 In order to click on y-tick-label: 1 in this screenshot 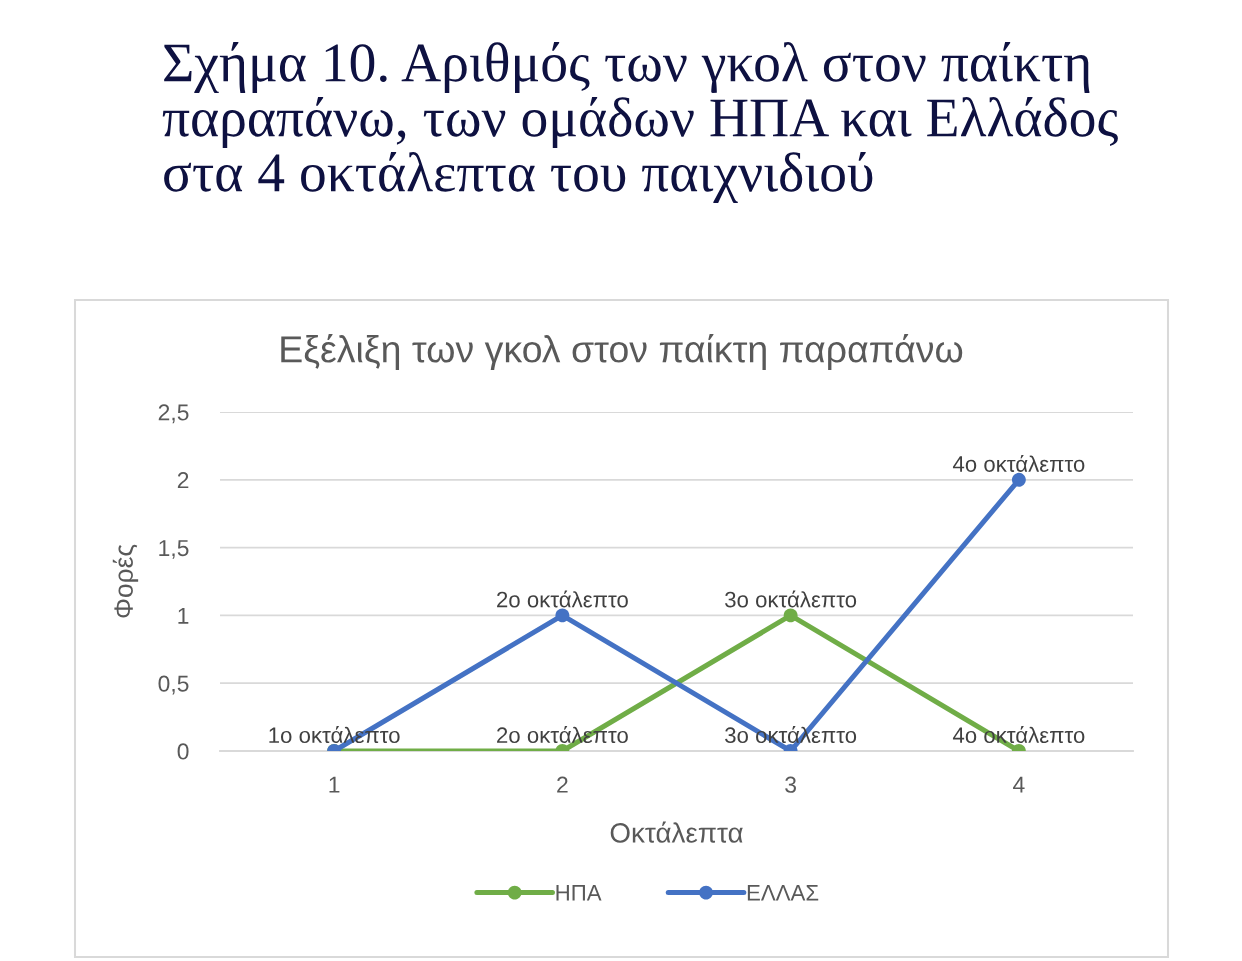, I will do `click(183, 615)`.